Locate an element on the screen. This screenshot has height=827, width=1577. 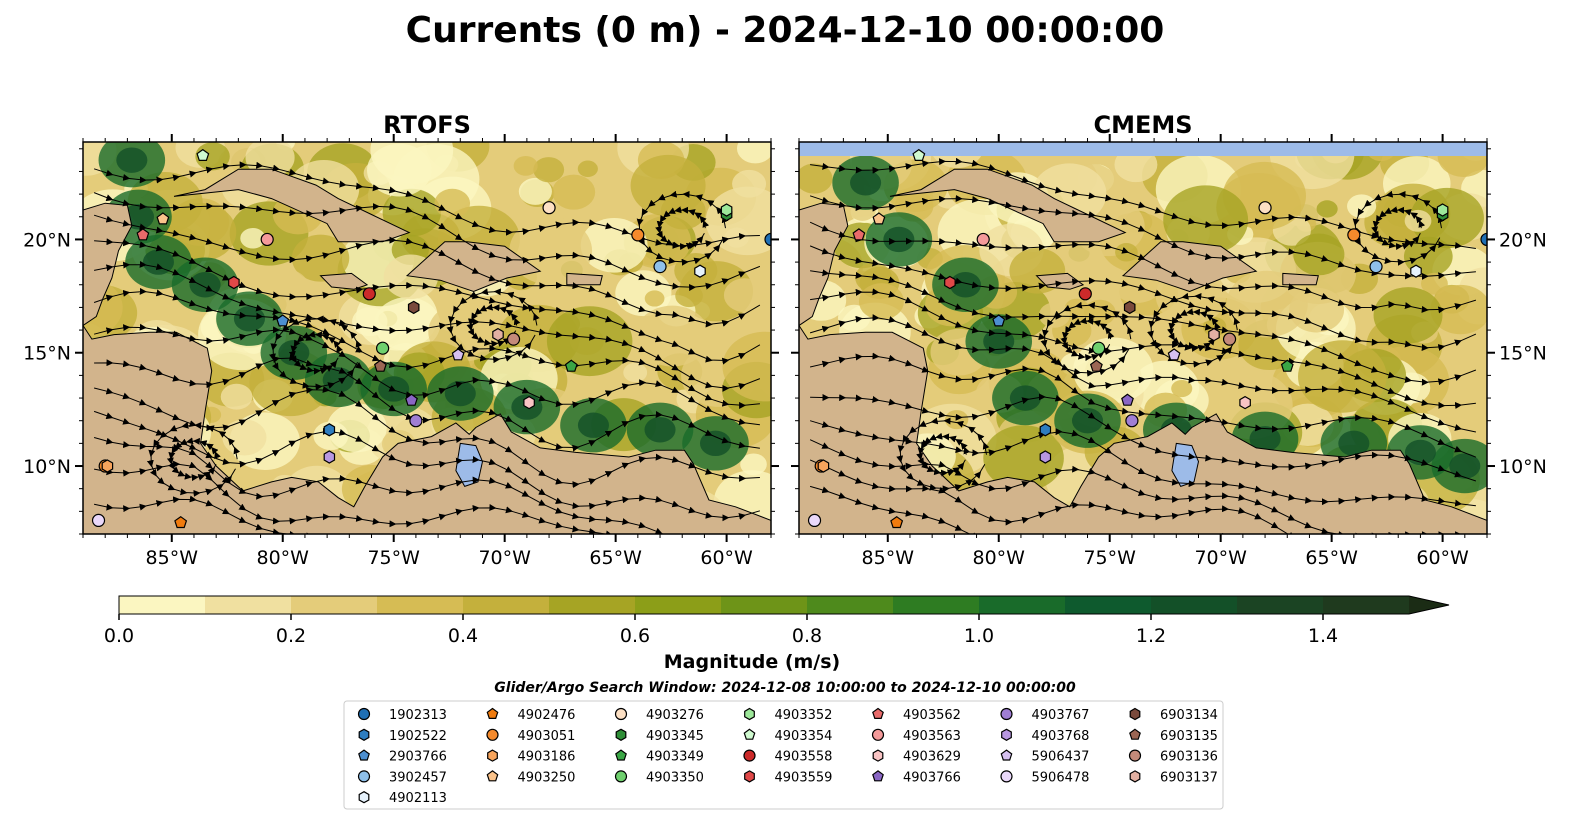
colorbar-tick-label: 0.4 is located at coordinates (463, 636).